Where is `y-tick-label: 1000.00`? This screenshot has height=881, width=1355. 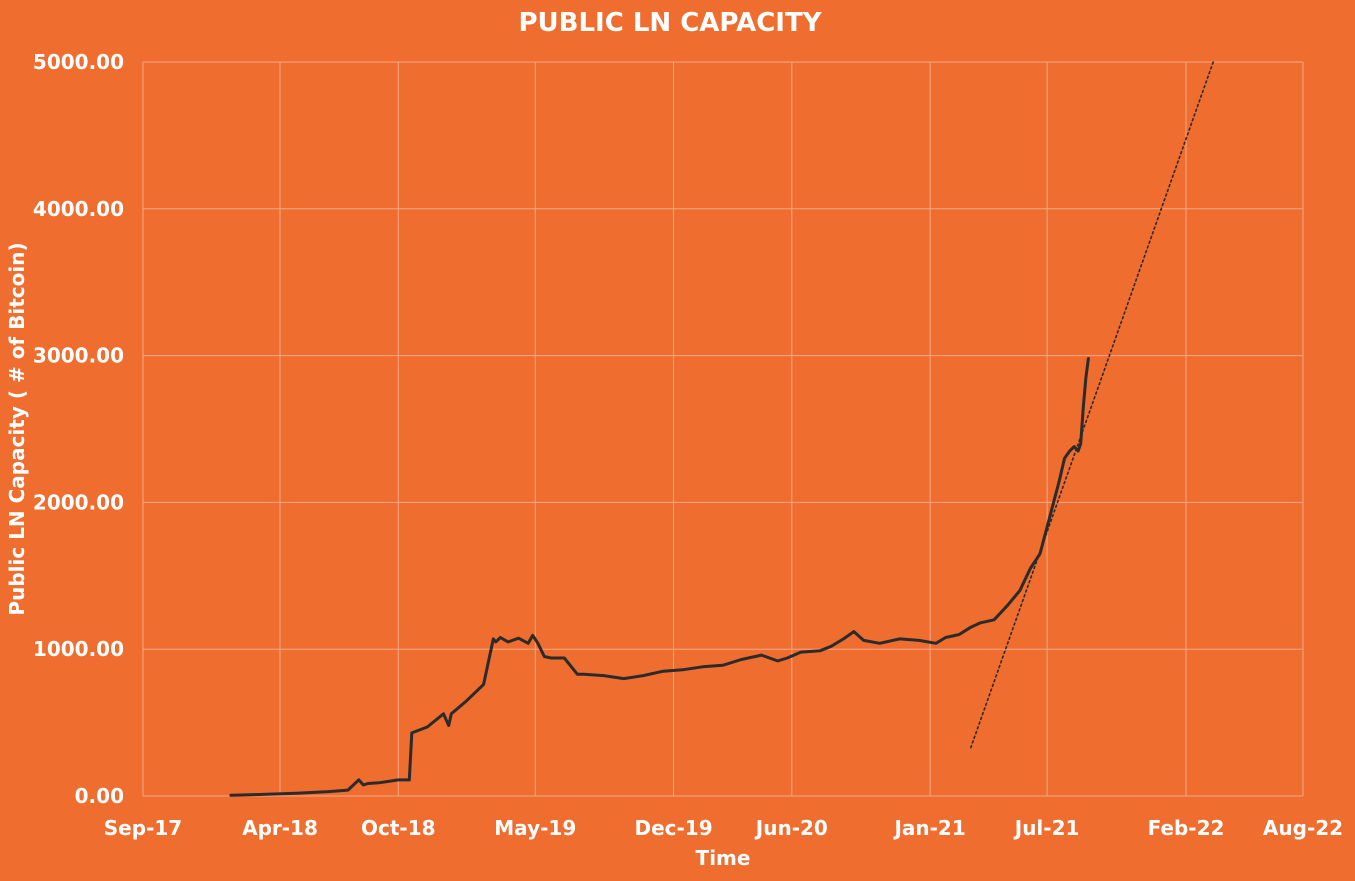 y-tick-label: 1000.00 is located at coordinates (78, 649).